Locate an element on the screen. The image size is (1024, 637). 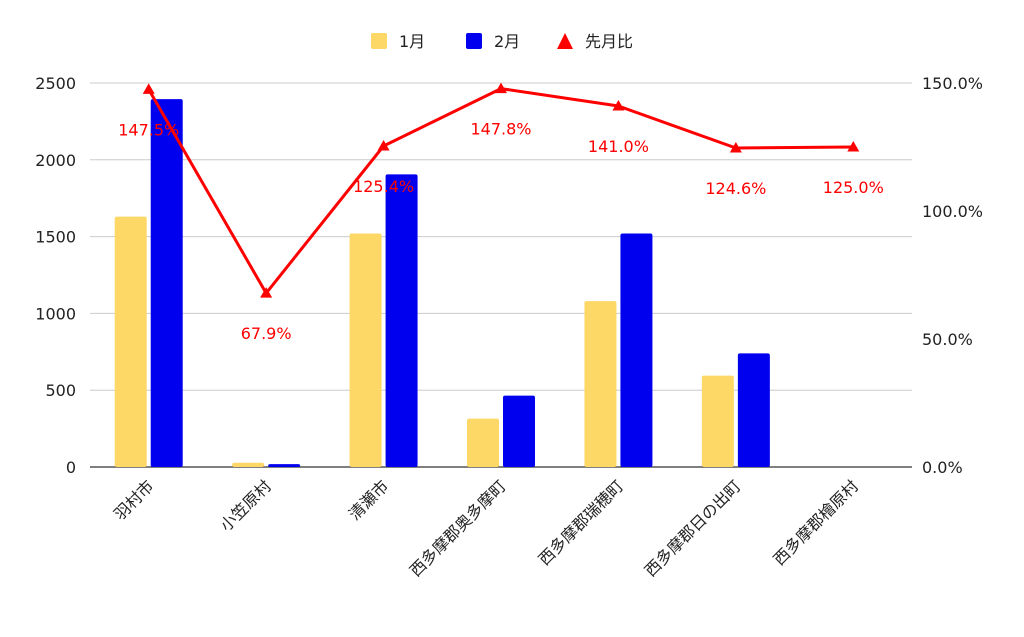
right-tick-label: 150.0% is located at coordinates (952, 83).